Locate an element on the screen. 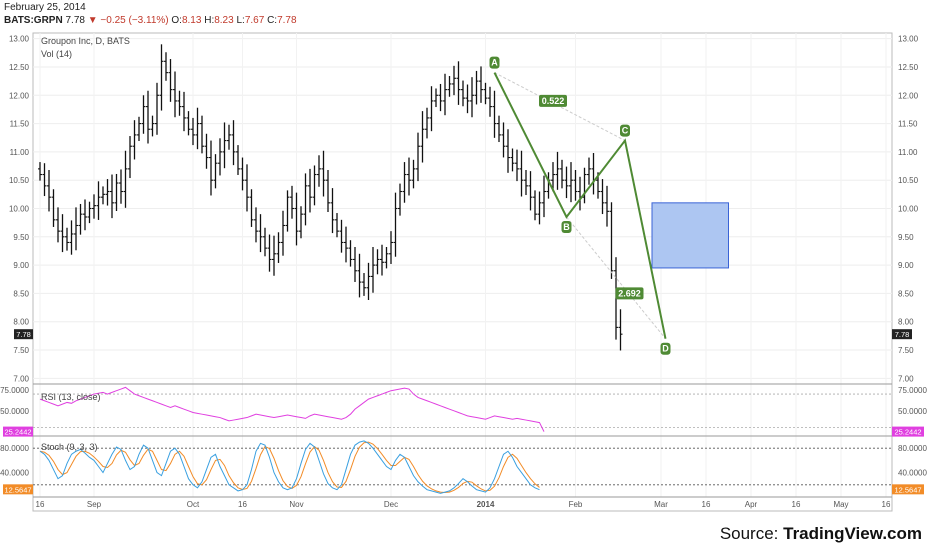  last-price-badge-left is located at coordinates (23, 334).